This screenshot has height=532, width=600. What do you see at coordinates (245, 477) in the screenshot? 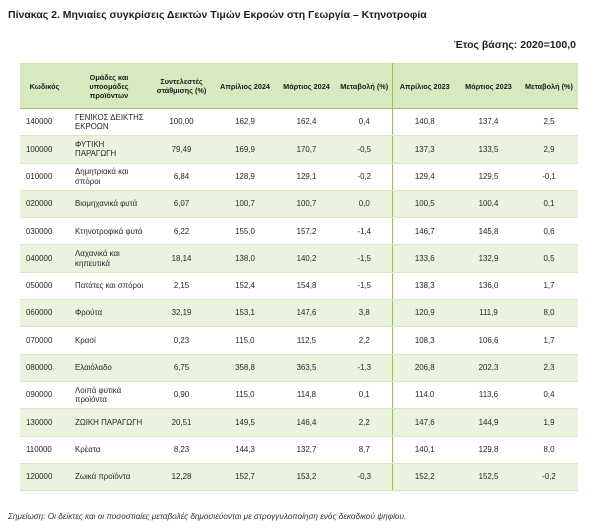
I see `apr-2024-cell: 152,7` at bounding box center [245, 477].